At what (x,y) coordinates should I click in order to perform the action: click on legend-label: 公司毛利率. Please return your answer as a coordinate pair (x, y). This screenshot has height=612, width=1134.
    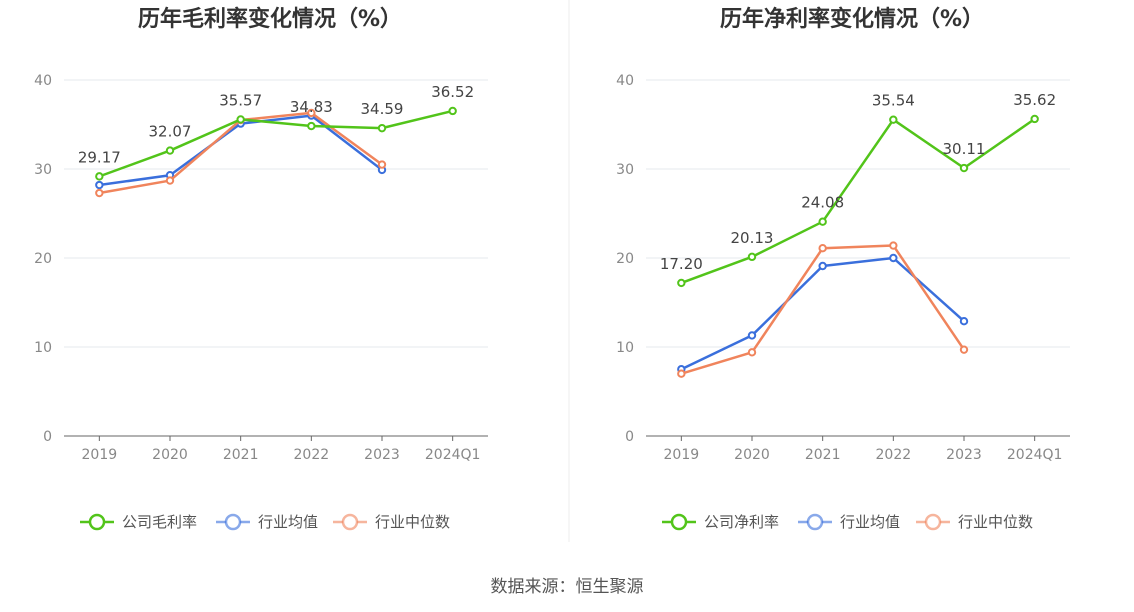
    Looking at the image, I should click on (159, 522).